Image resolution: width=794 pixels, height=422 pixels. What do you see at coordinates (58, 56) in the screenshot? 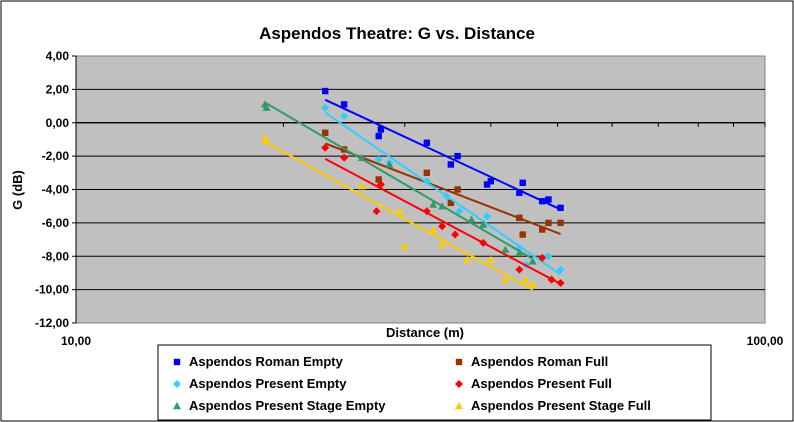
I see `y-tick-label: 4,00` at bounding box center [58, 56].